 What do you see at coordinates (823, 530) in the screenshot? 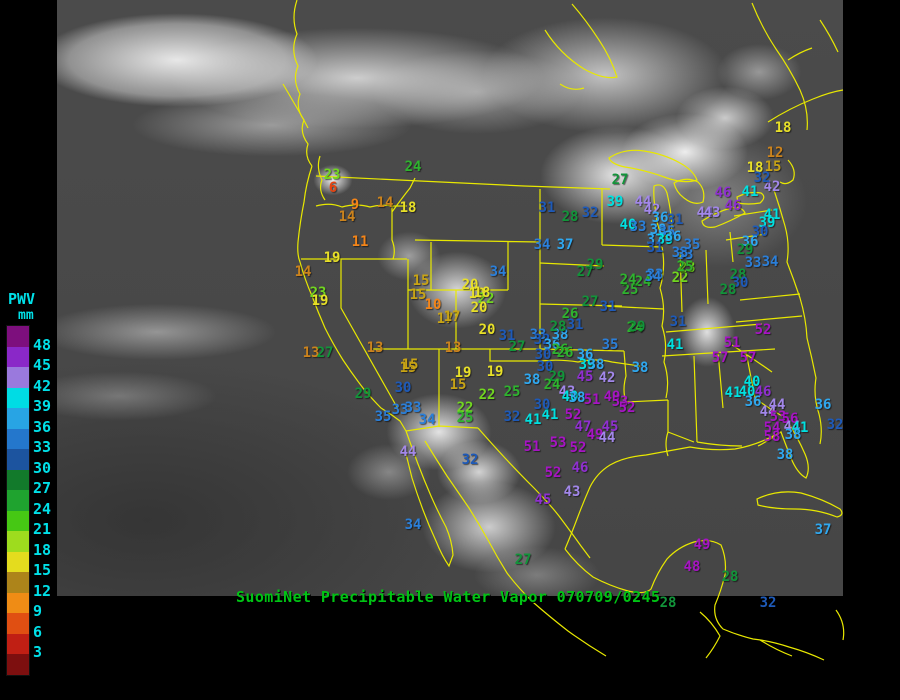
I see `station-pwv-value: 37` at bounding box center [823, 530].